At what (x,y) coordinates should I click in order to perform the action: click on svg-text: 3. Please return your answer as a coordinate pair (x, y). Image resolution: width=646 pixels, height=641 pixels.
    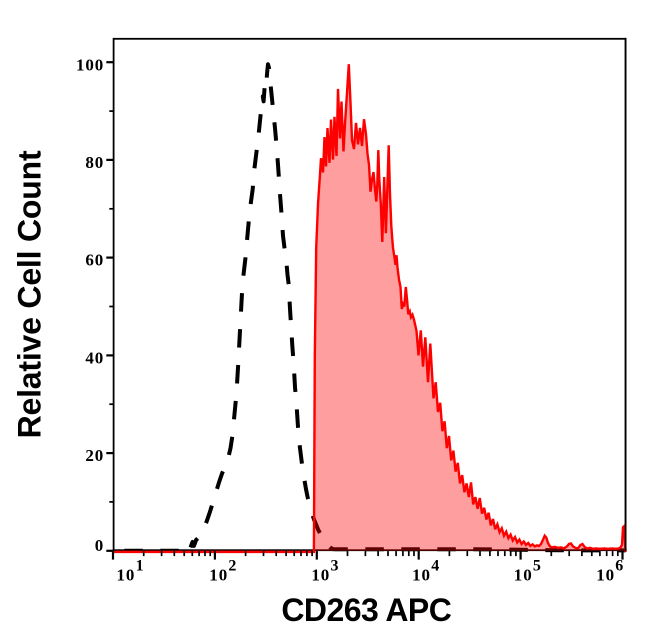
    Looking at the image, I should click on (335, 565).